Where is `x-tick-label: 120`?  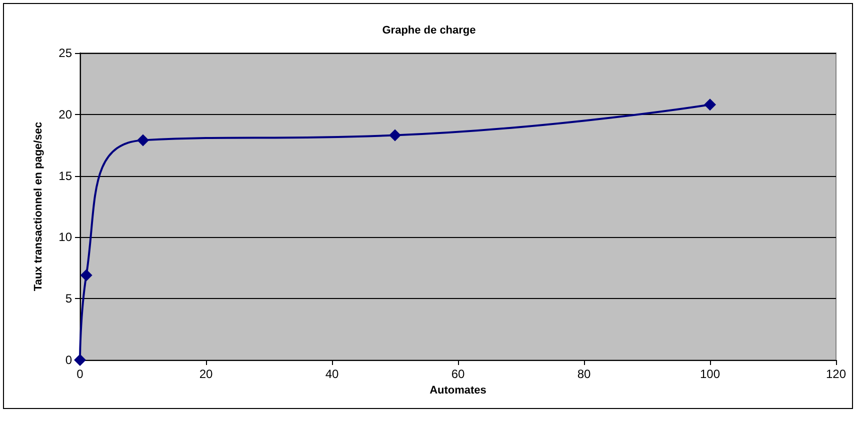
x-tick-label: 120 is located at coordinates (836, 374).